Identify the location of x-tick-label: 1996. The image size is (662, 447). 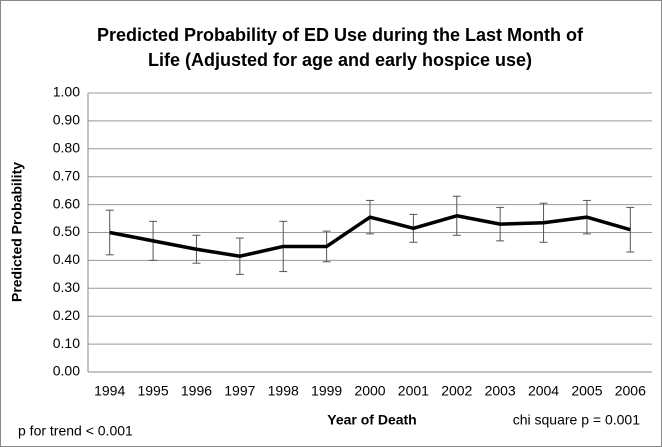
(196, 391).